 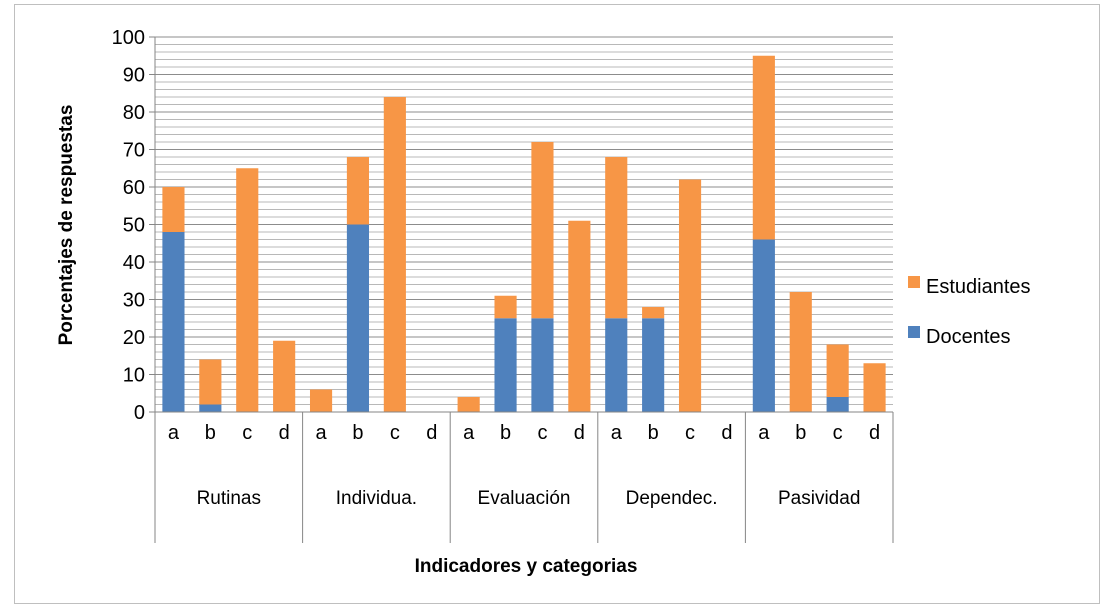 I want to click on y-tick-label: 0, so click(x=139, y=413).